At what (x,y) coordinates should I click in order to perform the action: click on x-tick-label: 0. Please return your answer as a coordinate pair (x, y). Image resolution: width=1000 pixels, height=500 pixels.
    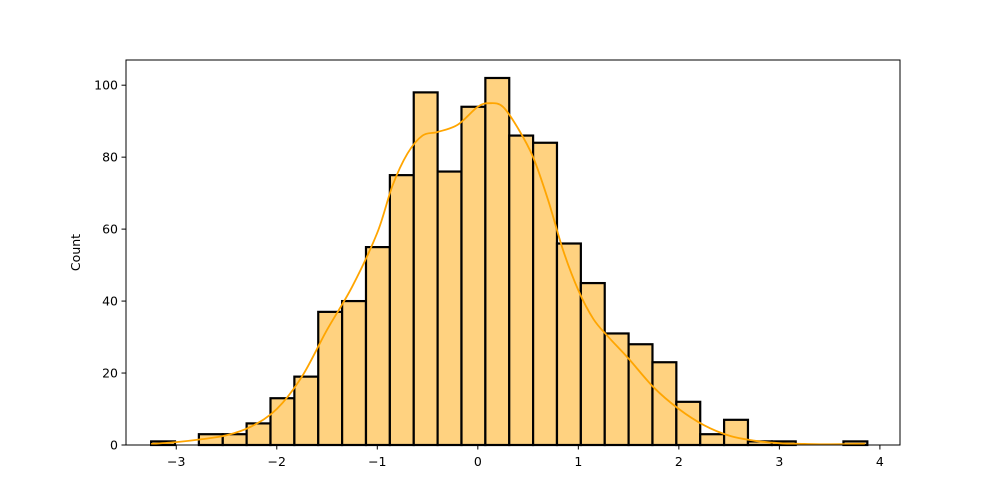
    Looking at the image, I should click on (478, 461).